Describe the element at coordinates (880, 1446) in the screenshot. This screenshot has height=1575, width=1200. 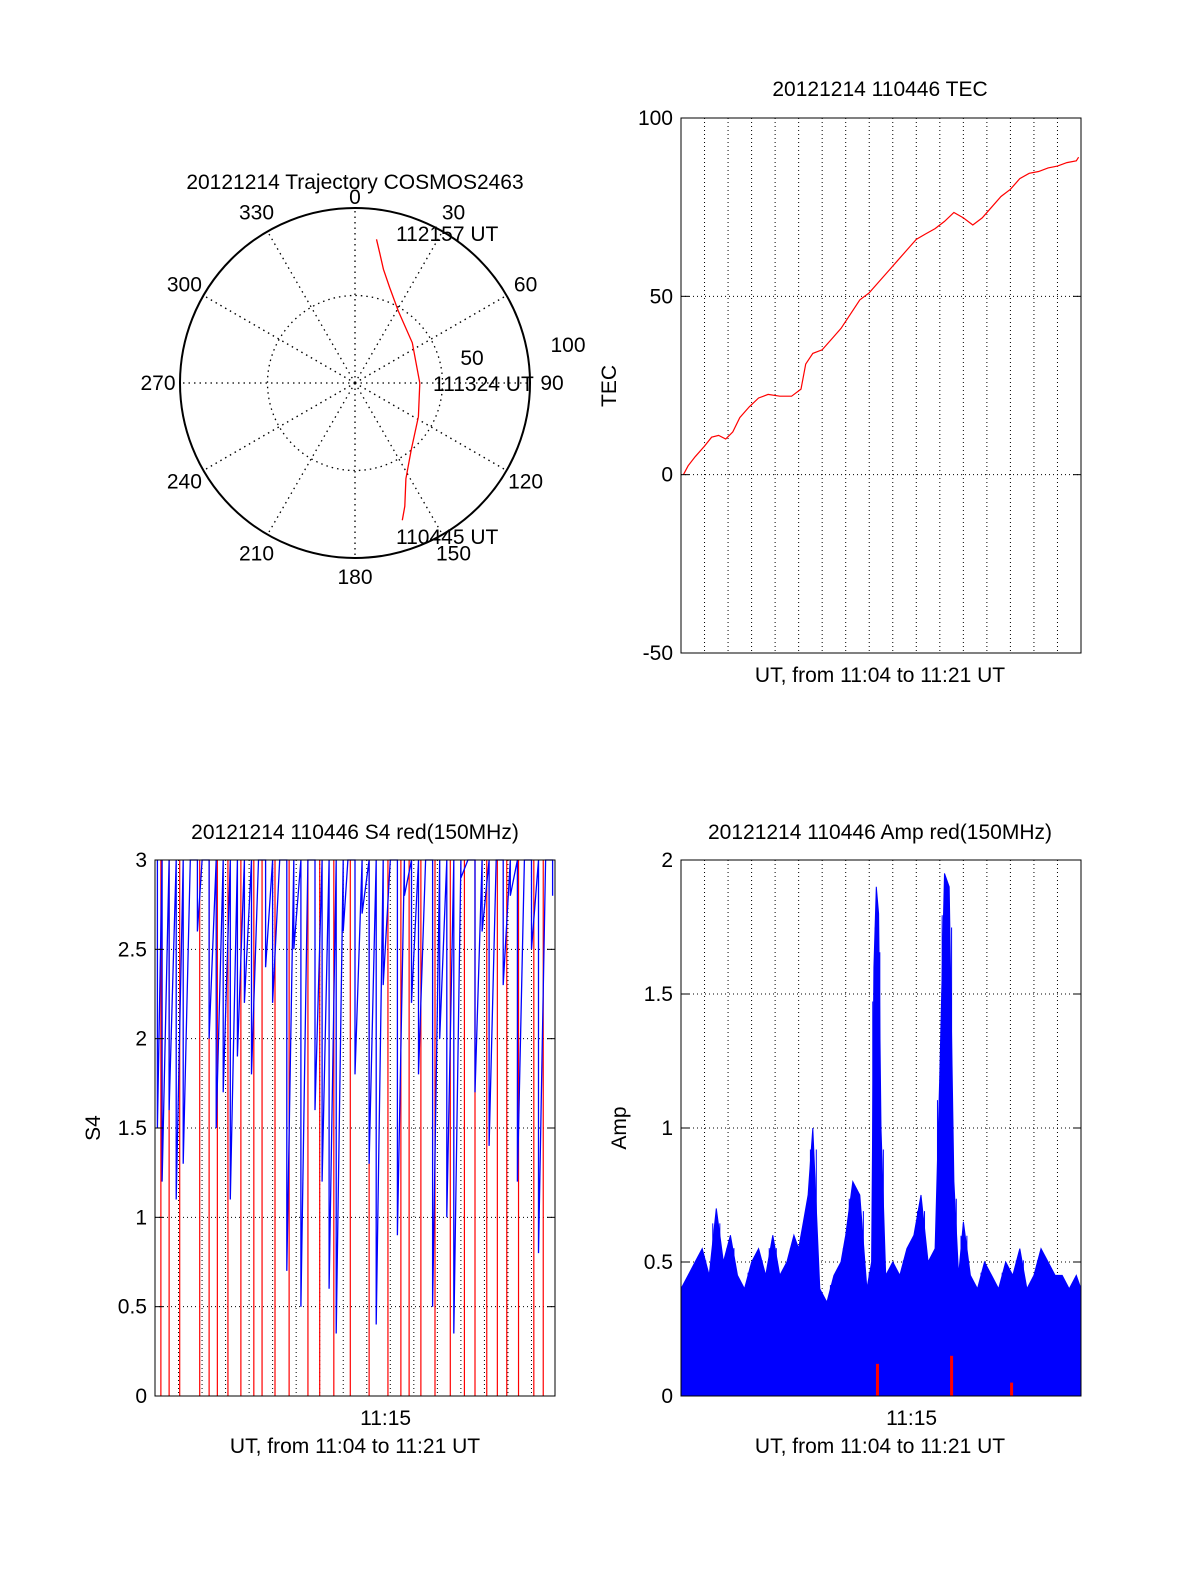
I see `amp-xlabel: UT, from 11:04 to 11:21 UT` at that location.